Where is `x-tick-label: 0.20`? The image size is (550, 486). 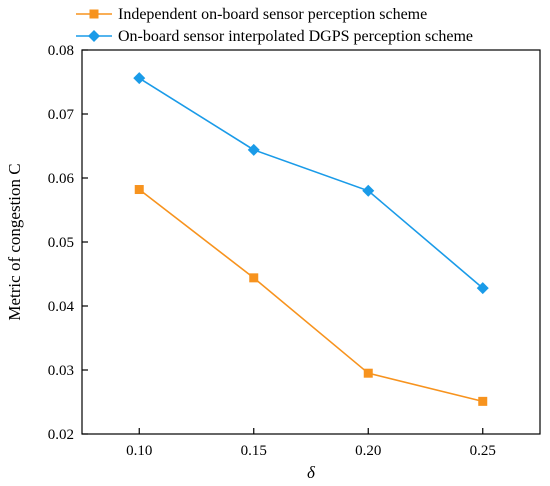 x-tick-label: 0.20 is located at coordinates (368, 451).